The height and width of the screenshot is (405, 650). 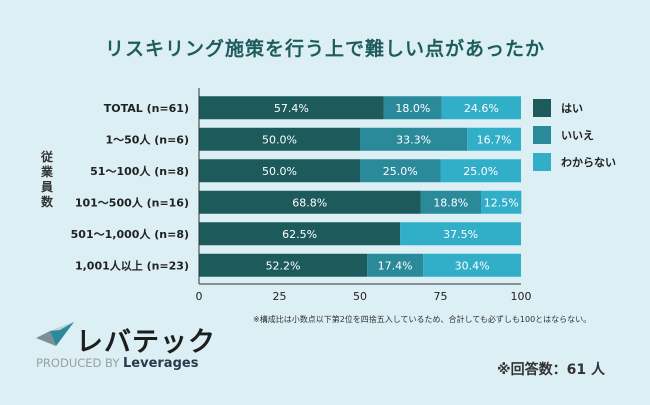 I want to click on y-axis-label-char: 員, so click(x=46, y=187).